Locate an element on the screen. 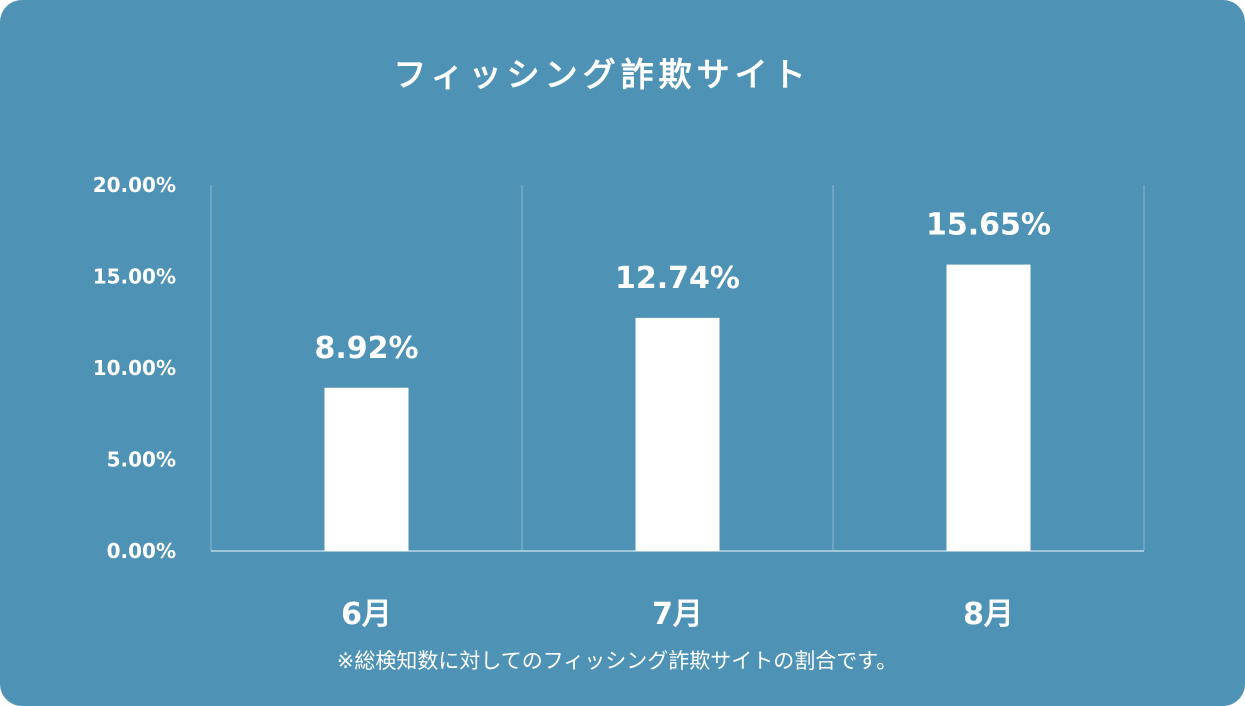 Image resolution: width=1245 pixels, height=706 pixels. y-tick-label: 0.00% is located at coordinates (141, 551).